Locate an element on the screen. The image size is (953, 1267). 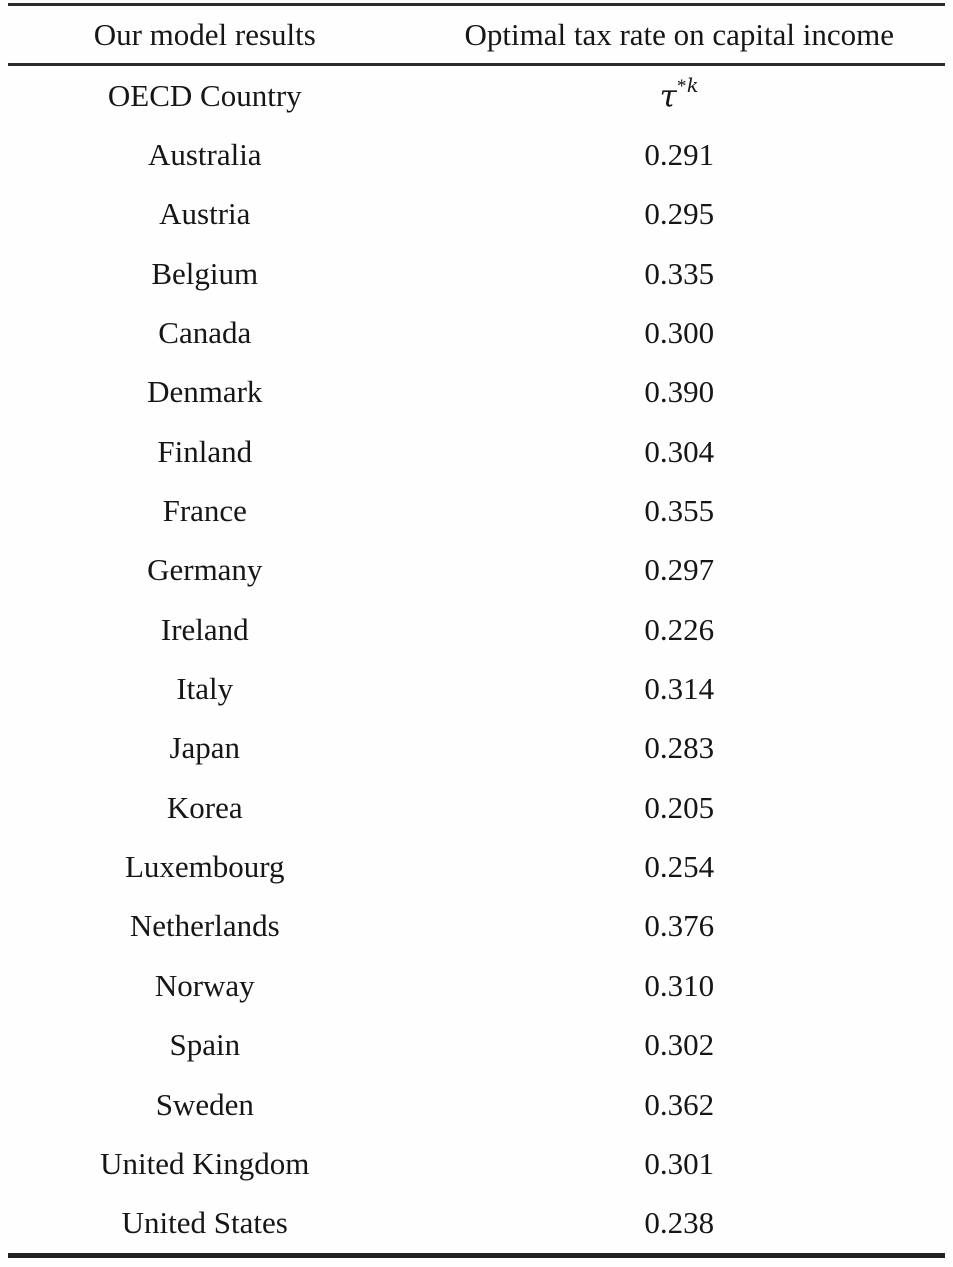
table-row: Austria 0.295 is located at coordinates (476, 214).